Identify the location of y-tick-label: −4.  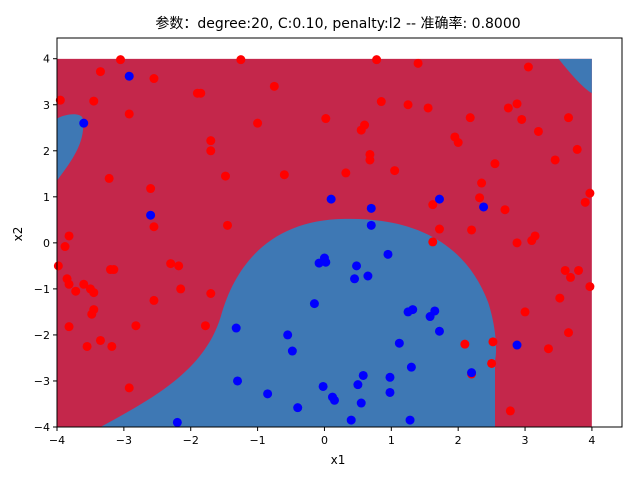
(42, 427).